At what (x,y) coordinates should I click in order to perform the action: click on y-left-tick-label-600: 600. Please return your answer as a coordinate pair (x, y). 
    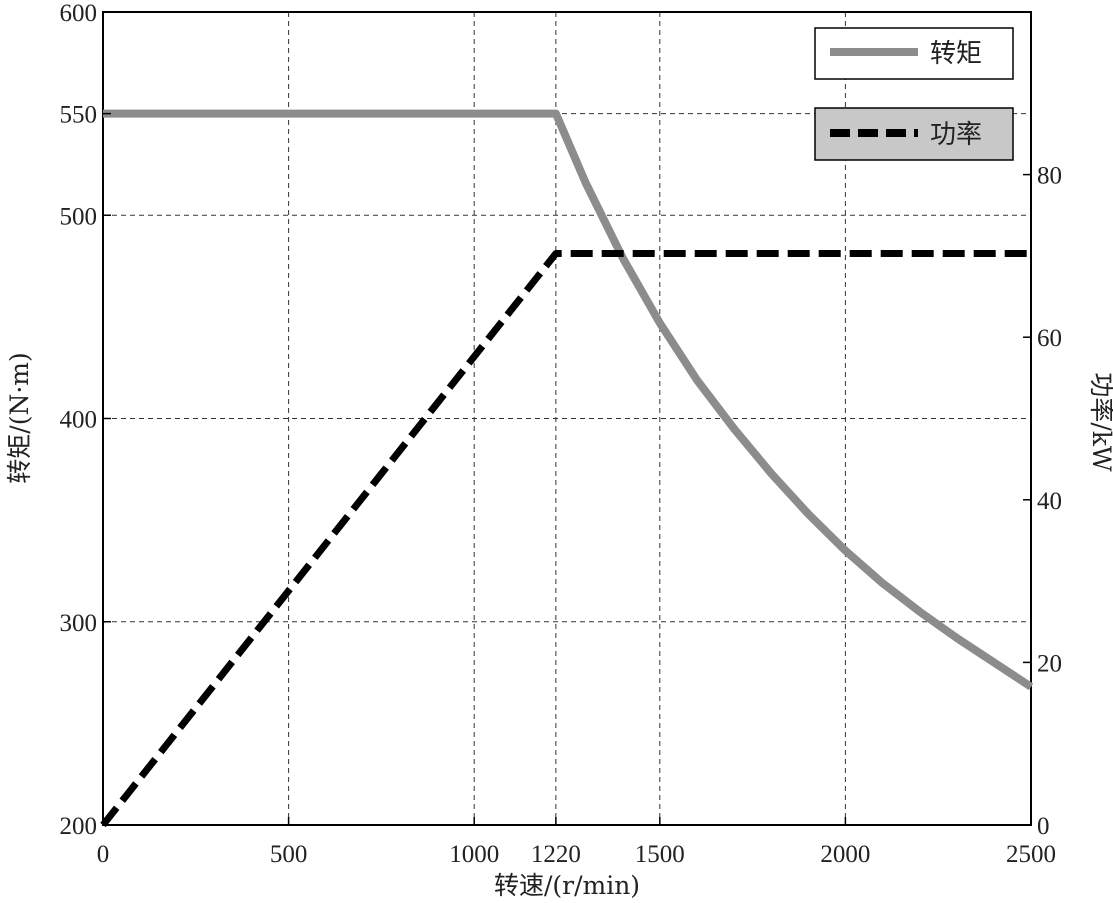
    Looking at the image, I should click on (79, 13).